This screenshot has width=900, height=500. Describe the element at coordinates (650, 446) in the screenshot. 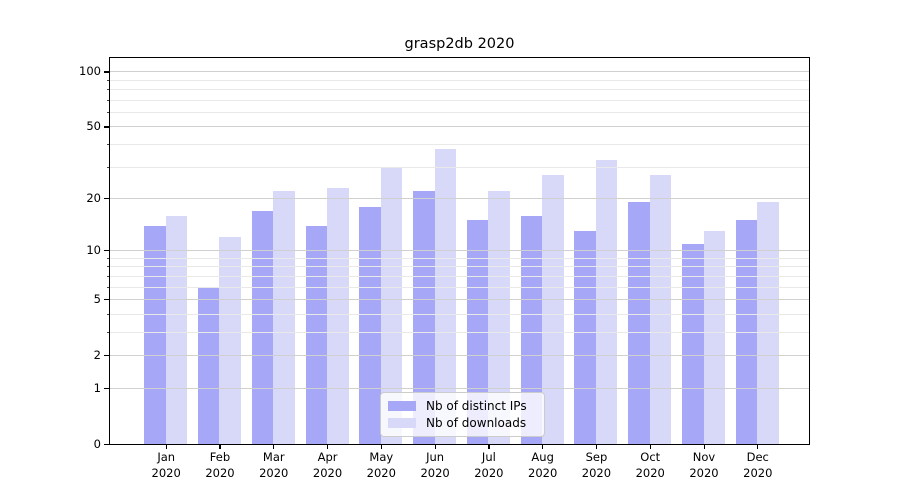

I see `x-tick-mark-oct` at that location.